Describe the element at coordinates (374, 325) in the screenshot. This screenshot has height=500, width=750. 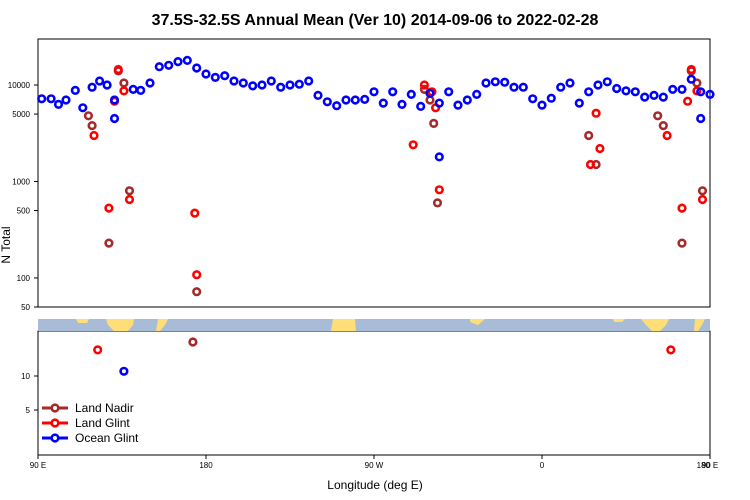
I see `map-strip` at that location.